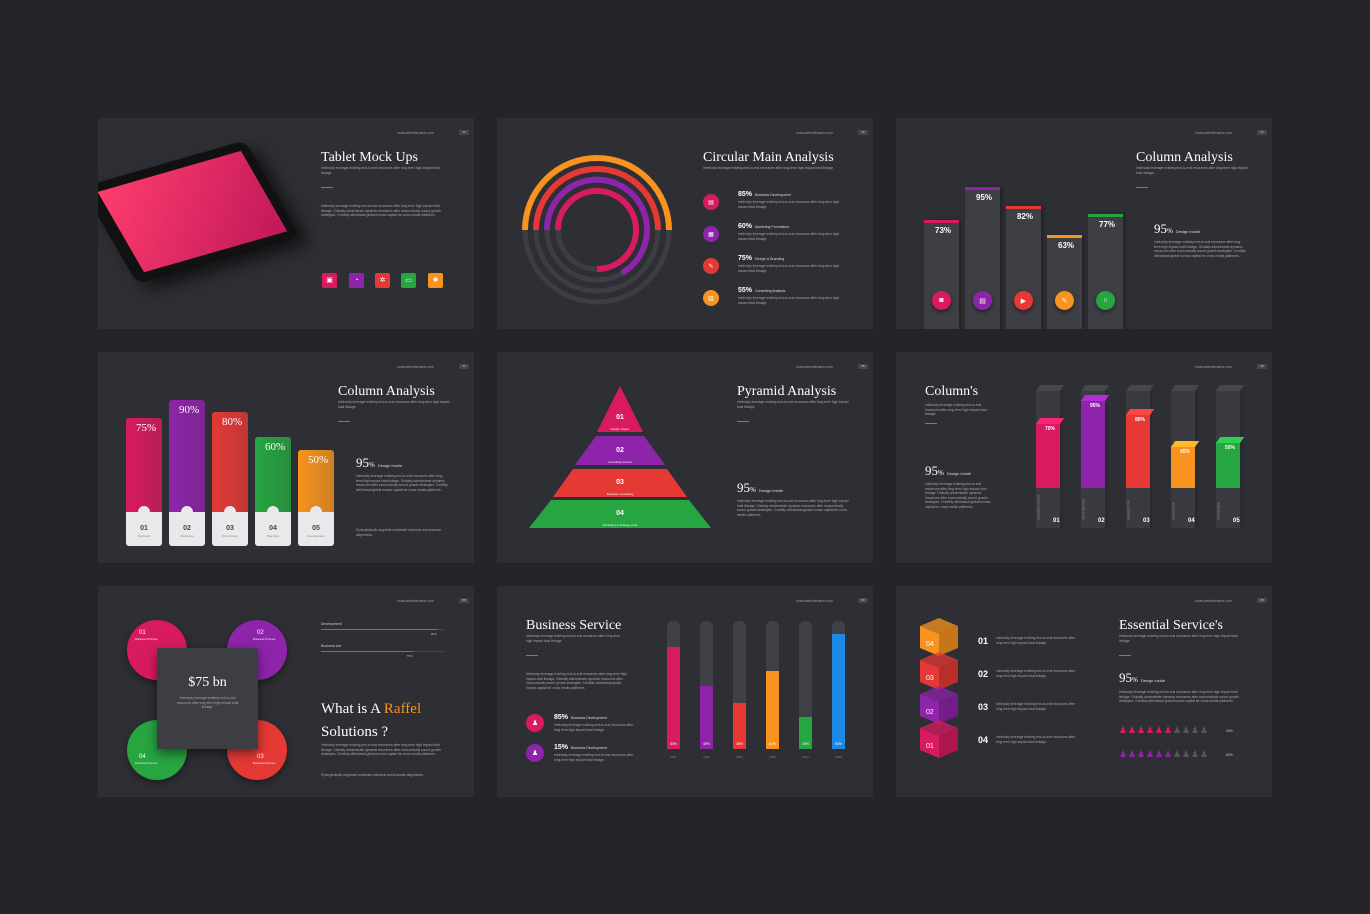 The height and width of the screenshot is (914, 1370). Describe the element at coordinates (772, 757) in the screenshot. I see `bar-year: 2013` at that location.